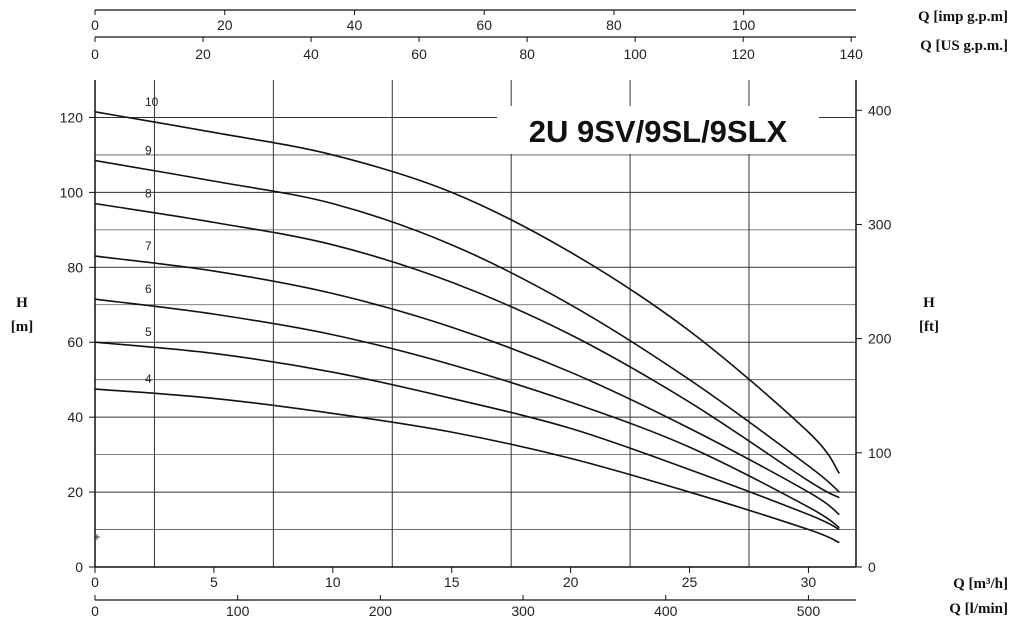  I want to click on us-gpm-tick-label: 100, so click(635, 54).